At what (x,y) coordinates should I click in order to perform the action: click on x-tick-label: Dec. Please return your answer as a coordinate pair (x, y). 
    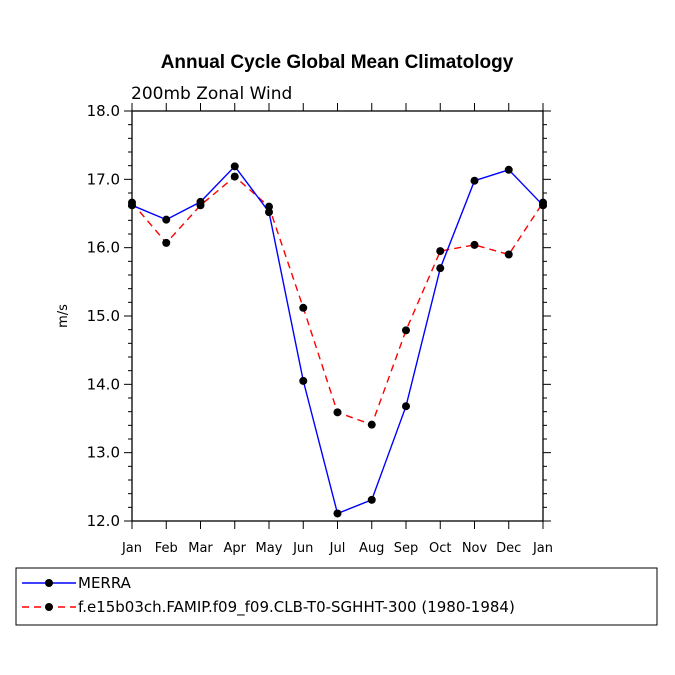
    Looking at the image, I should click on (508, 548).